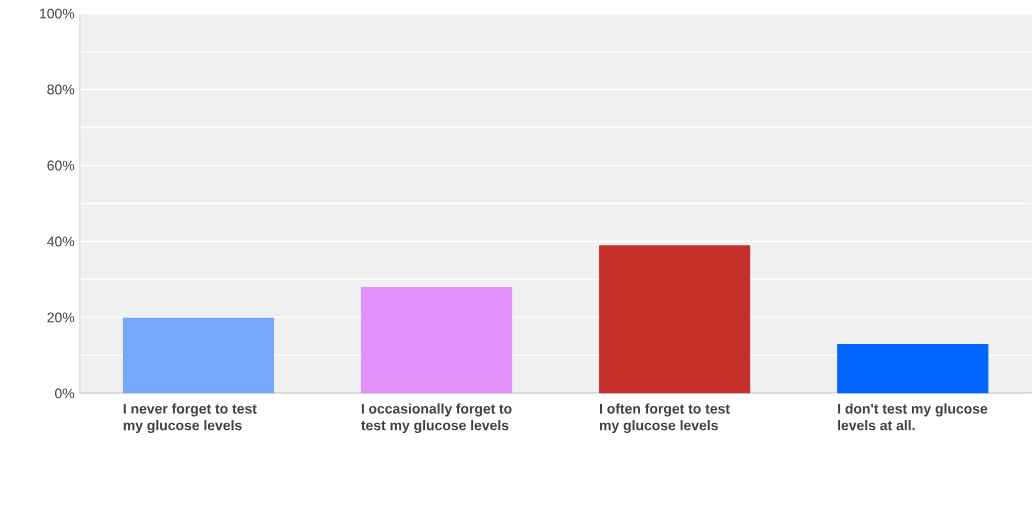 The height and width of the screenshot is (517, 1032). Describe the element at coordinates (61, 317) in the screenshot. I see `y-tick-label: 20%` at that location.